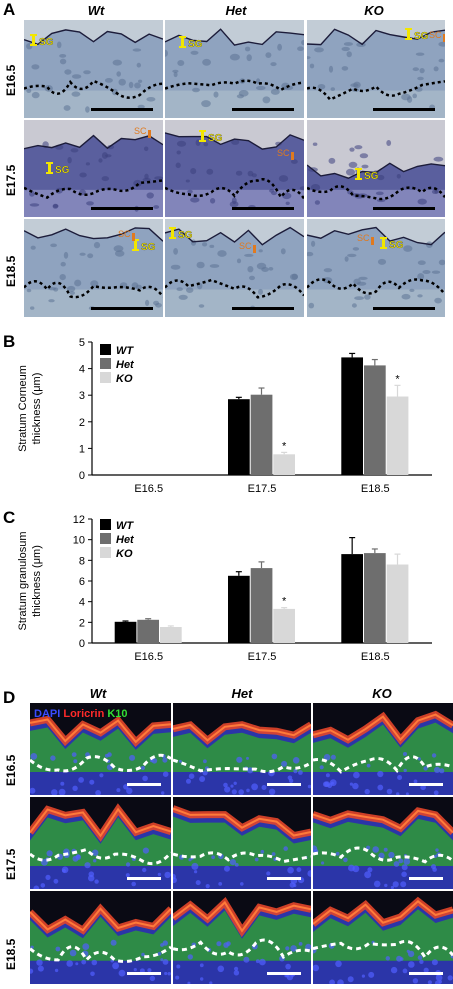  Describe the element at coordinates (376, 268) in the screenshot. I see `histology-tile-e18-ko: SG SC` at that location.